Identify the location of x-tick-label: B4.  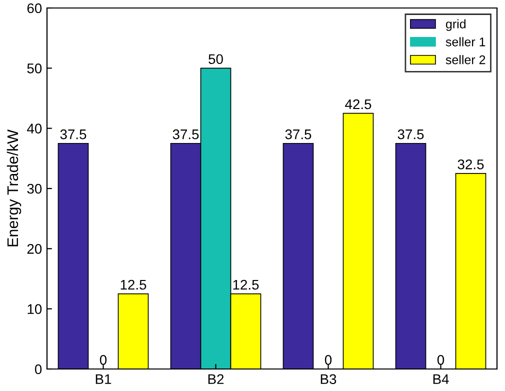
(441, 379).